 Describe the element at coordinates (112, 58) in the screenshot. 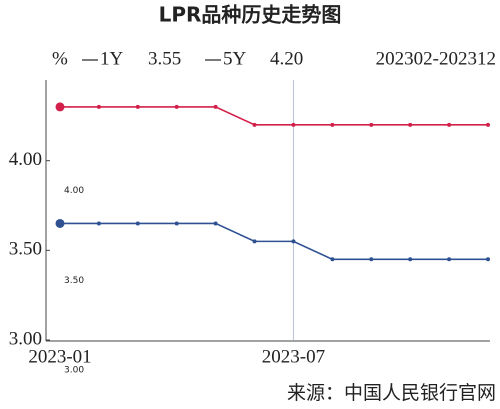

I see `legend-label: 1Y` at that location.